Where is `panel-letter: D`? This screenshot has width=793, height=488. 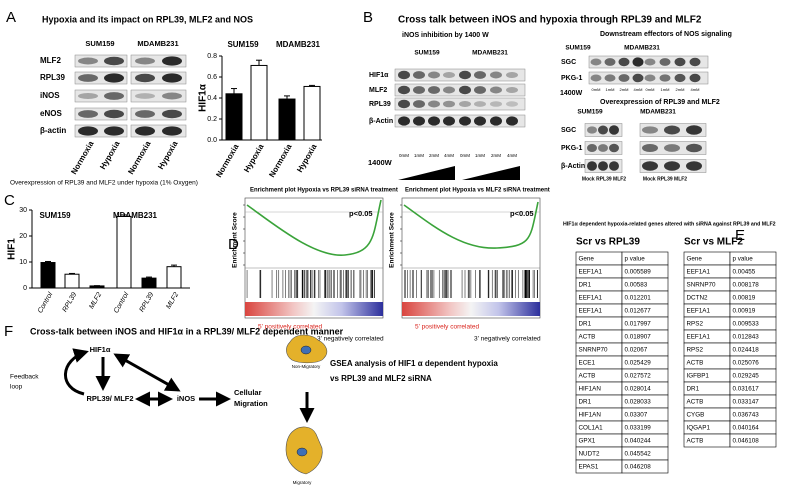 panel-letter: D is located at coordinates (233, 244).